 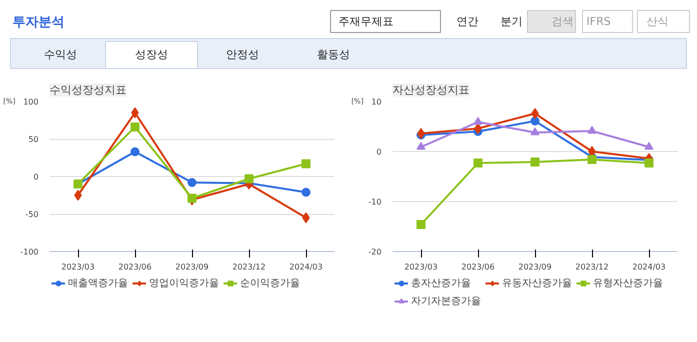 What do you see at coordinates (563, 21) in the screenshot?
I see `text: 검색` at bounding box center [563, 21].